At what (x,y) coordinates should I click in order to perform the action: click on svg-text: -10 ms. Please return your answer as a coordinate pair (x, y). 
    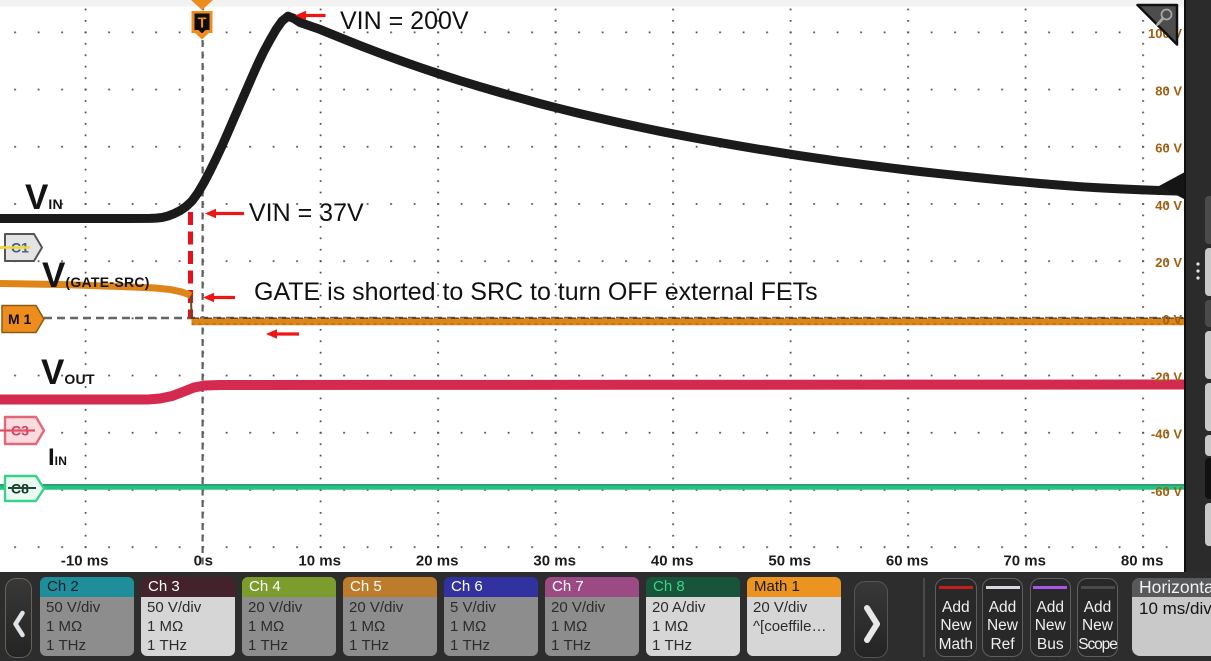
    Looking at the image, I should click on (85, 560).